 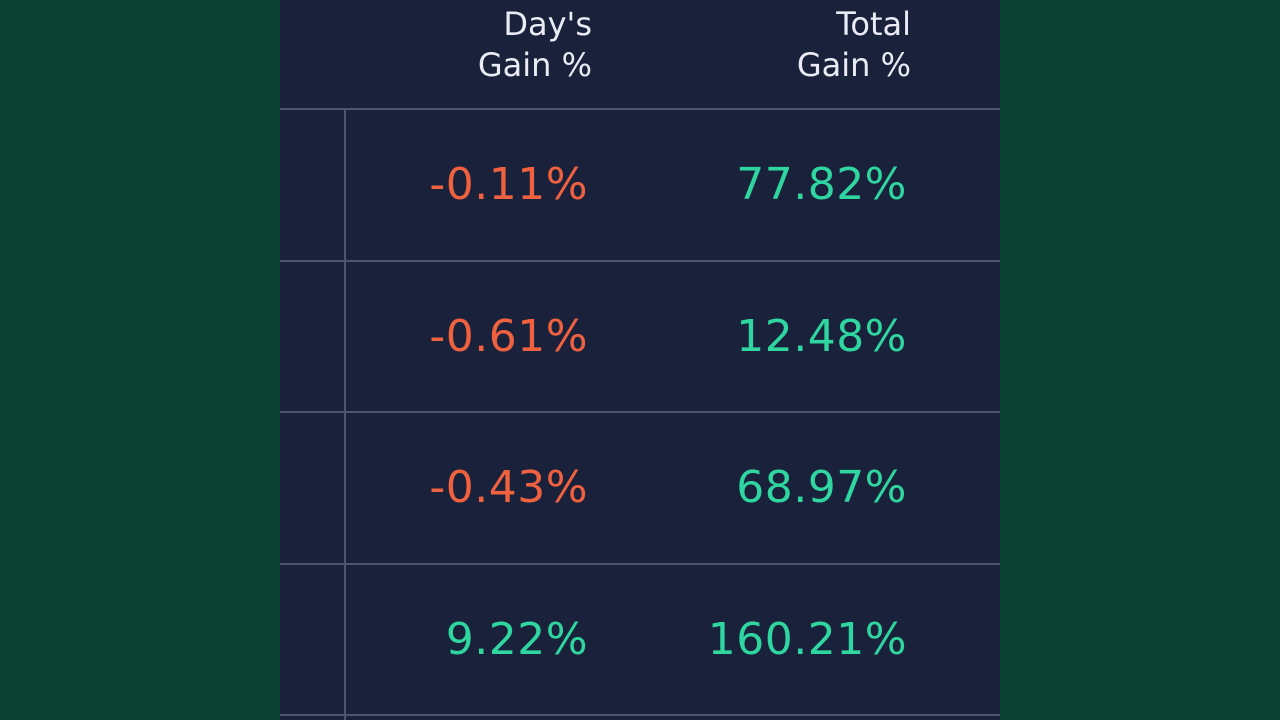 What do you see at coordinates (853, 65) in the screenshot?
I see `column-header-total-gain-line2: Gain %` at bounding box center [853, 65].